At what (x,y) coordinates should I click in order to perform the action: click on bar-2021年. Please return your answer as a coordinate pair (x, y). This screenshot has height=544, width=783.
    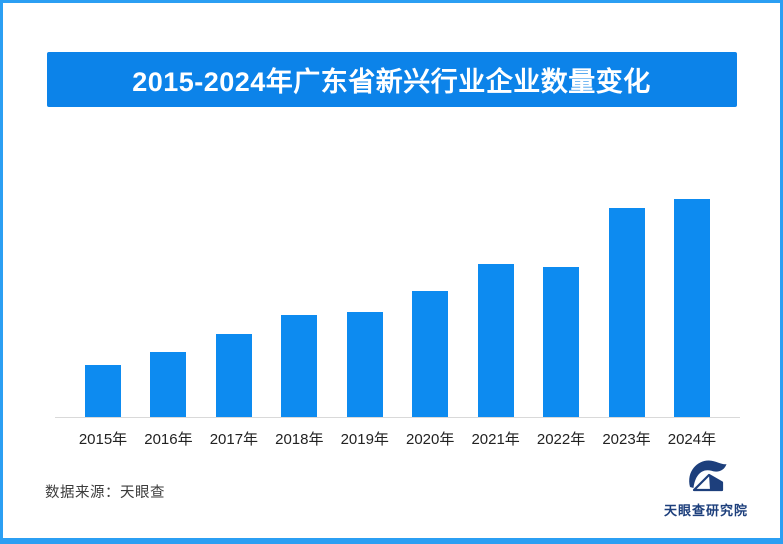
    Looking at the image, I should click on (495, 340).